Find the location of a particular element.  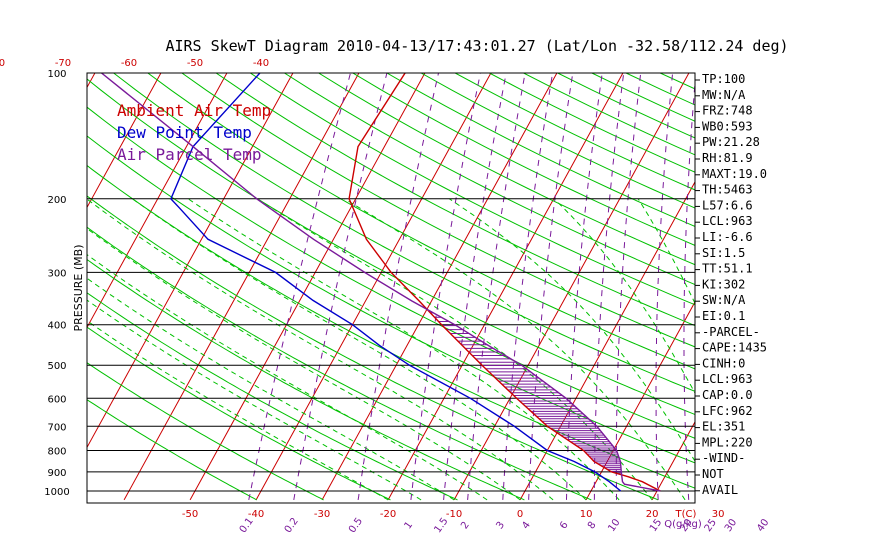

pressure-tick-label: 300 is located at coordinates (56, 273).